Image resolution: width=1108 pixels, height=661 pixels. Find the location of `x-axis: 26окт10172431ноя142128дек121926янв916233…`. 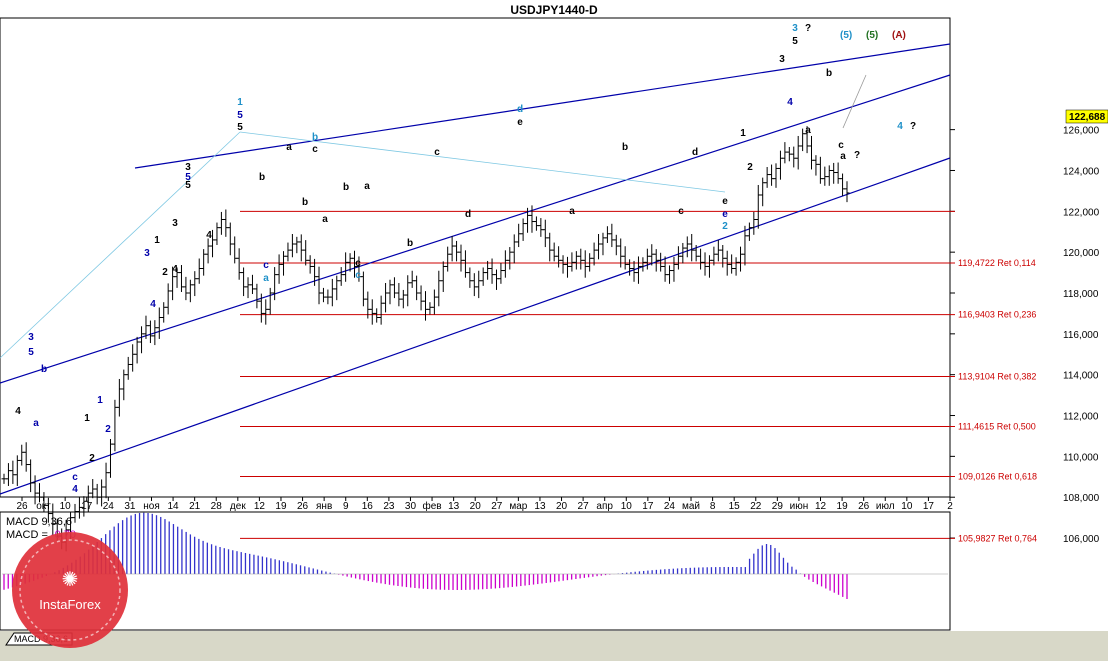

x-axis: 26окт10172431ноя142128дек121926янв916233… is located at coordinates (484, 504).